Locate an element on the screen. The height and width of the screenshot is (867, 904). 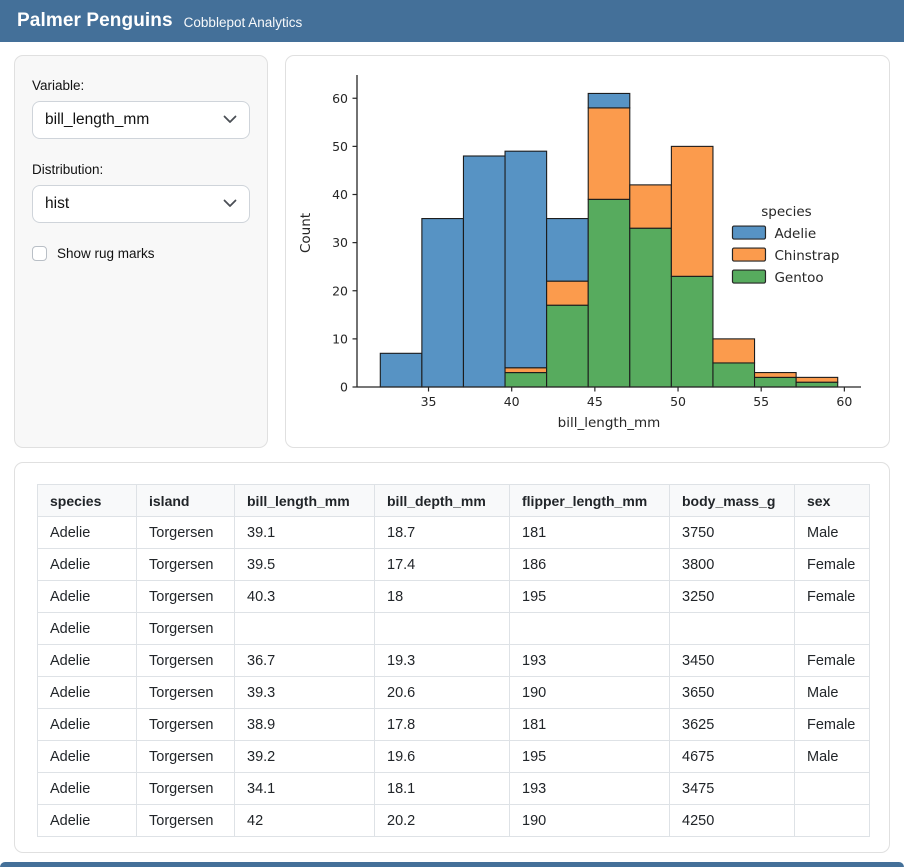
table-cell: 186 is located at coordinates (589, 564).